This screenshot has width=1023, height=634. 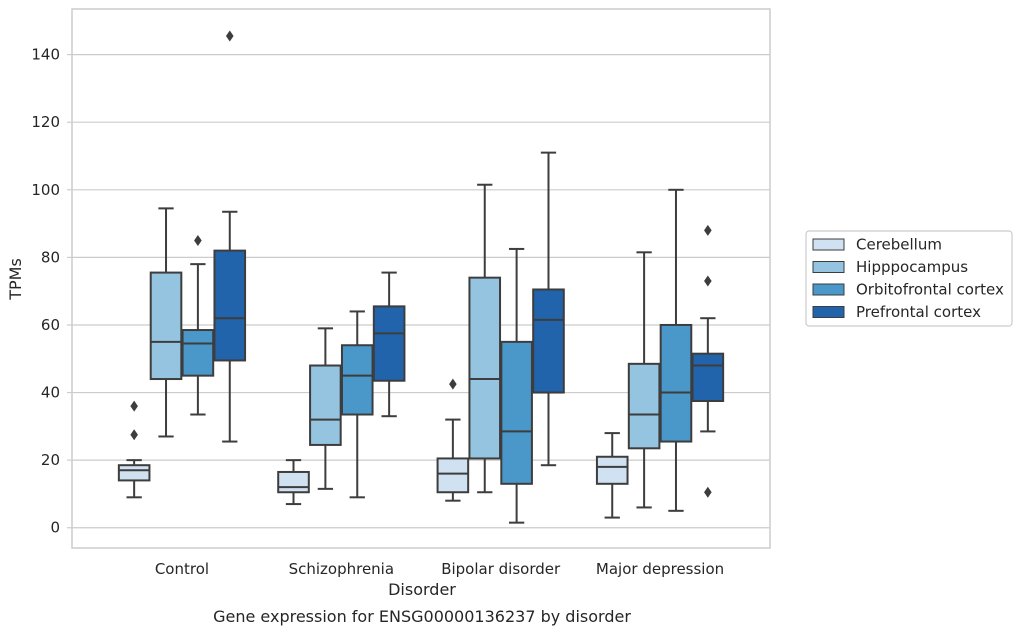 What do you see at coordinates (501, 569) in the screenshot?
I see `x-tick-label: Bipolar disorder` at bounding box center [501, 569].